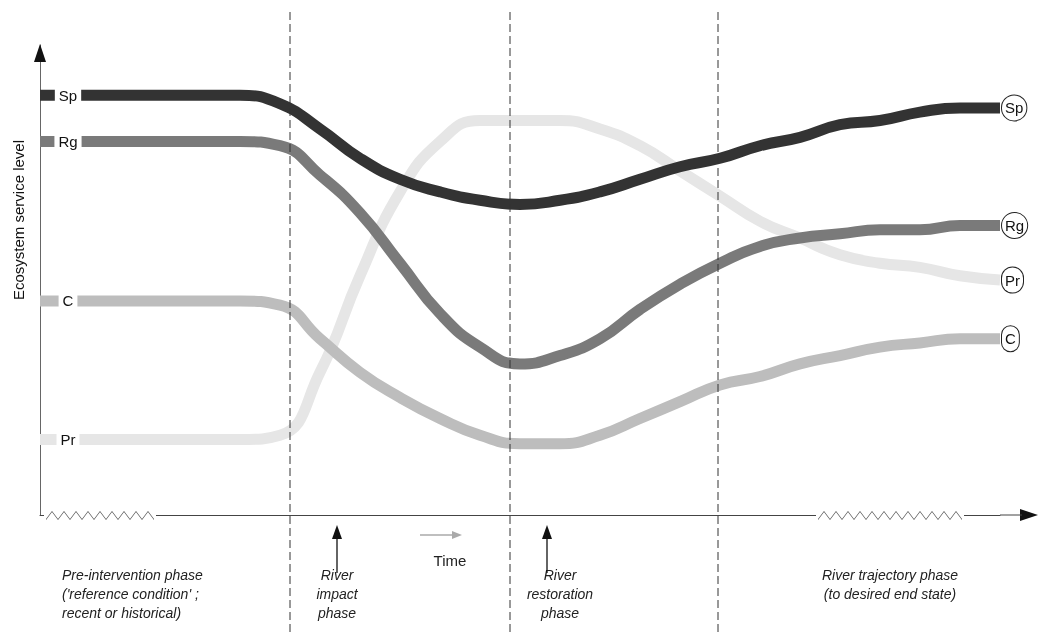 The width and height of the screenshot is (1040, 637). I want to click on text: Pr, so click(1012, 280).